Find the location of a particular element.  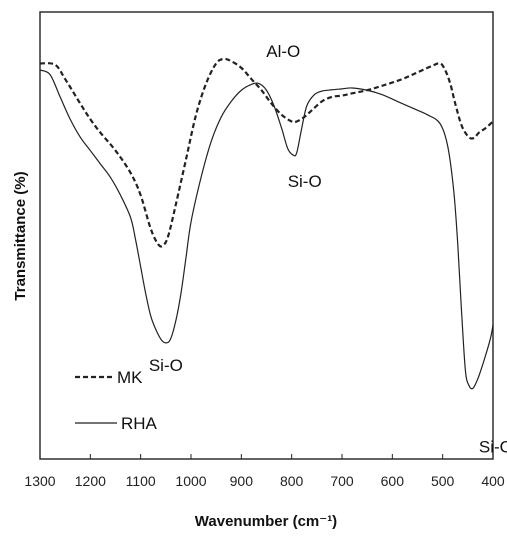

x-axis-label: Wavenumber (cm⁻¹) is located at coordinates (266, 521).